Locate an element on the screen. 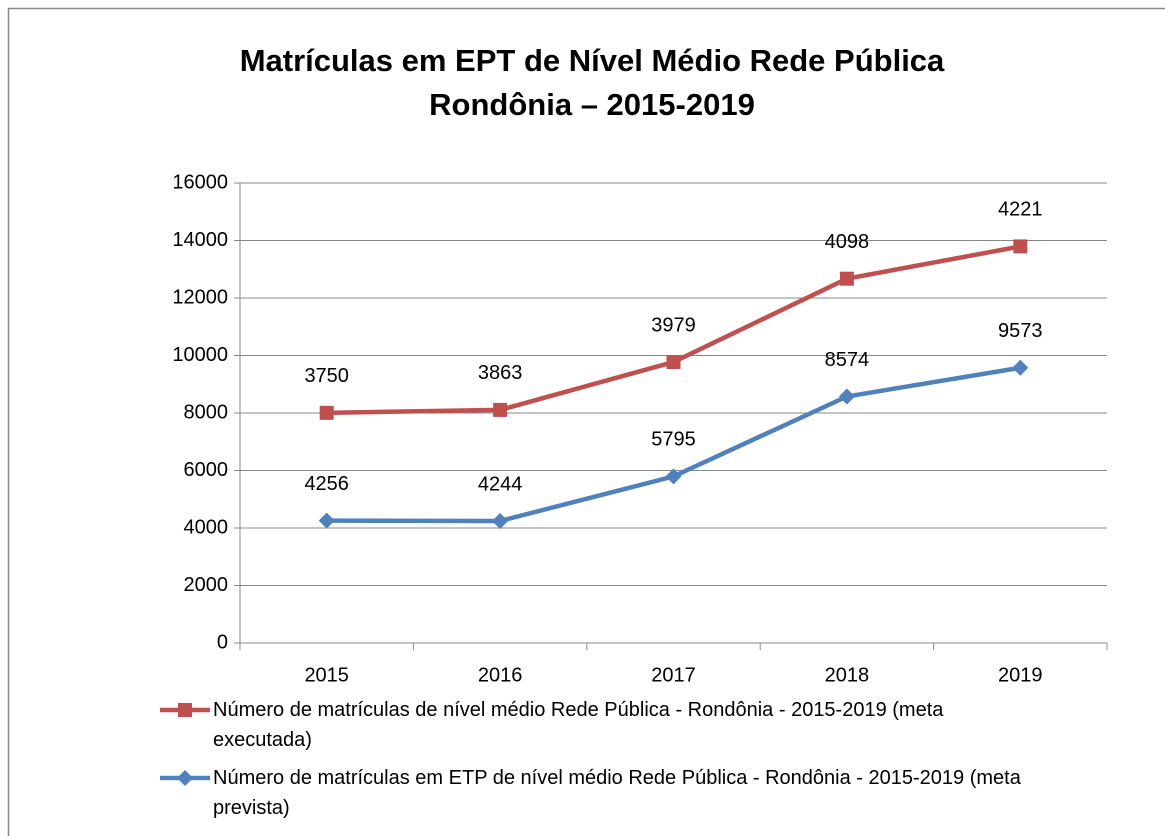 The height and width of the screenshot is (836, 1165). y-tick-label: 4000 is located at coordinates (206, 527).